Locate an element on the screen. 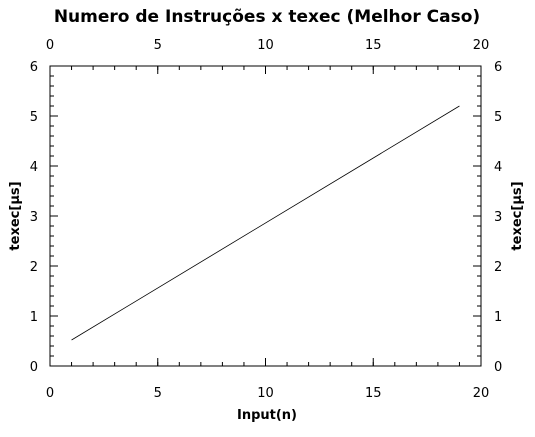 The width and height of the screenshot is (535, 437). y-tick-label-right: 2 is located at coordinates (498, 267).